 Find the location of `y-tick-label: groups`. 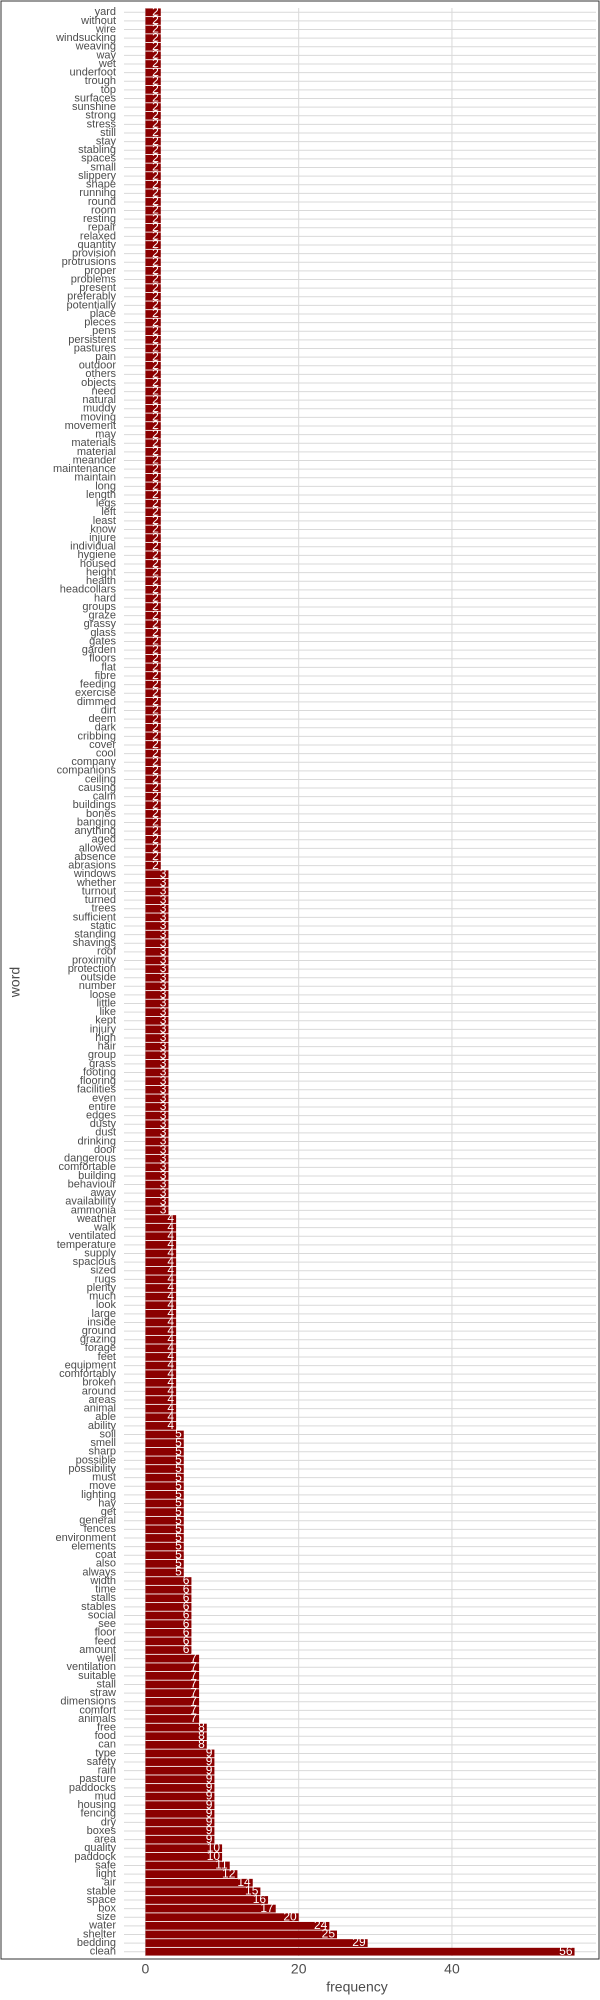

y-tick-label: groups is located at coordinates (99, 607).